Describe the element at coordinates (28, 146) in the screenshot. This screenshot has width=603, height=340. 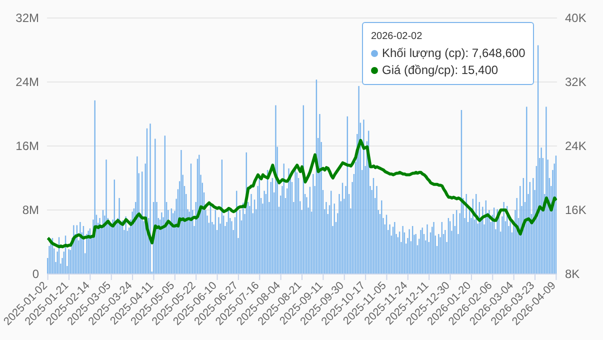
I see `y-tick-label: 16M` at that location.